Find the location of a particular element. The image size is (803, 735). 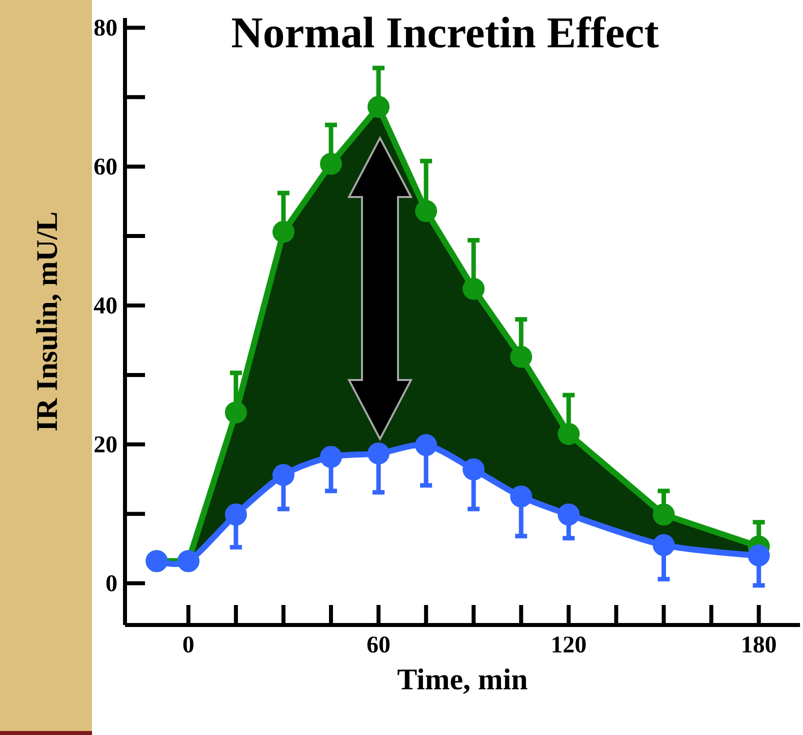

chart-title: Normal Incretin Effect is located at coordinates (445, 32).